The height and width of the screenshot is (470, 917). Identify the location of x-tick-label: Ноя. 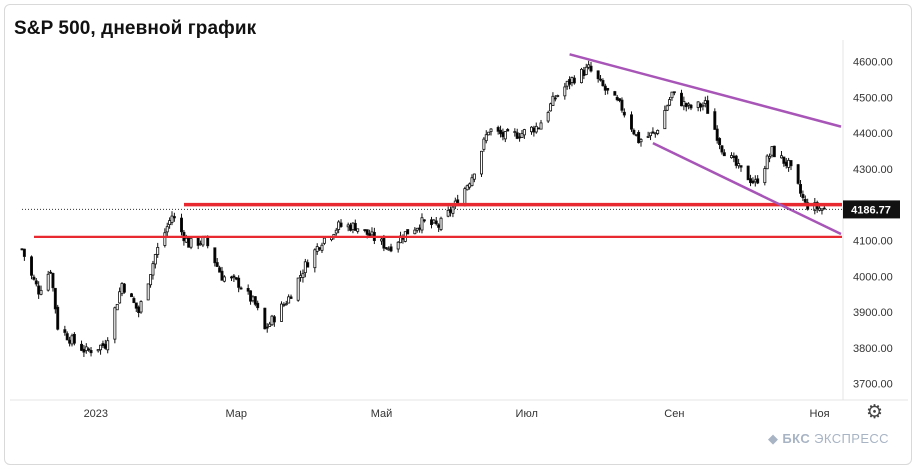
(820, 414).